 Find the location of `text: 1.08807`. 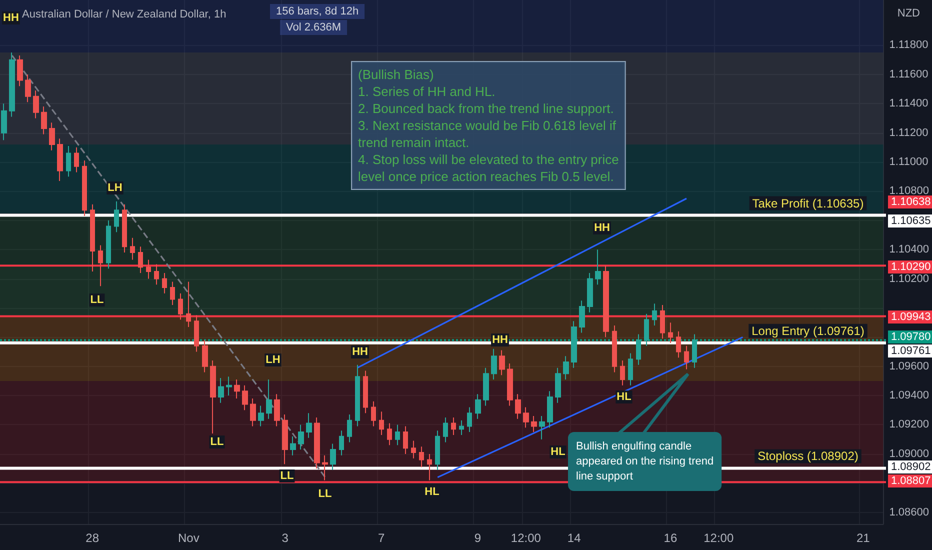

text: 1.08807 is located at coordinates (911, 481).